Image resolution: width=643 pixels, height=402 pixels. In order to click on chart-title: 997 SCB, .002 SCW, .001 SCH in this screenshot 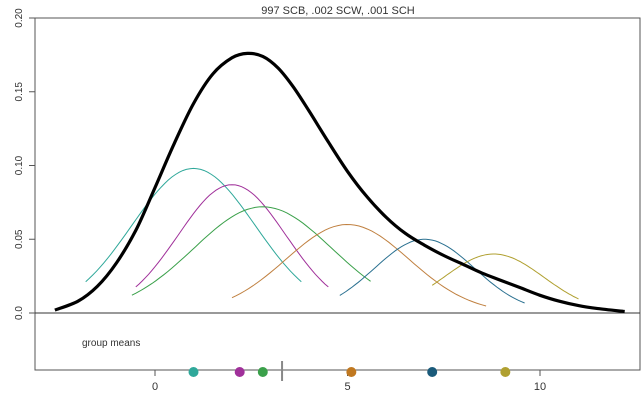, I will do `click(338, 11)`.